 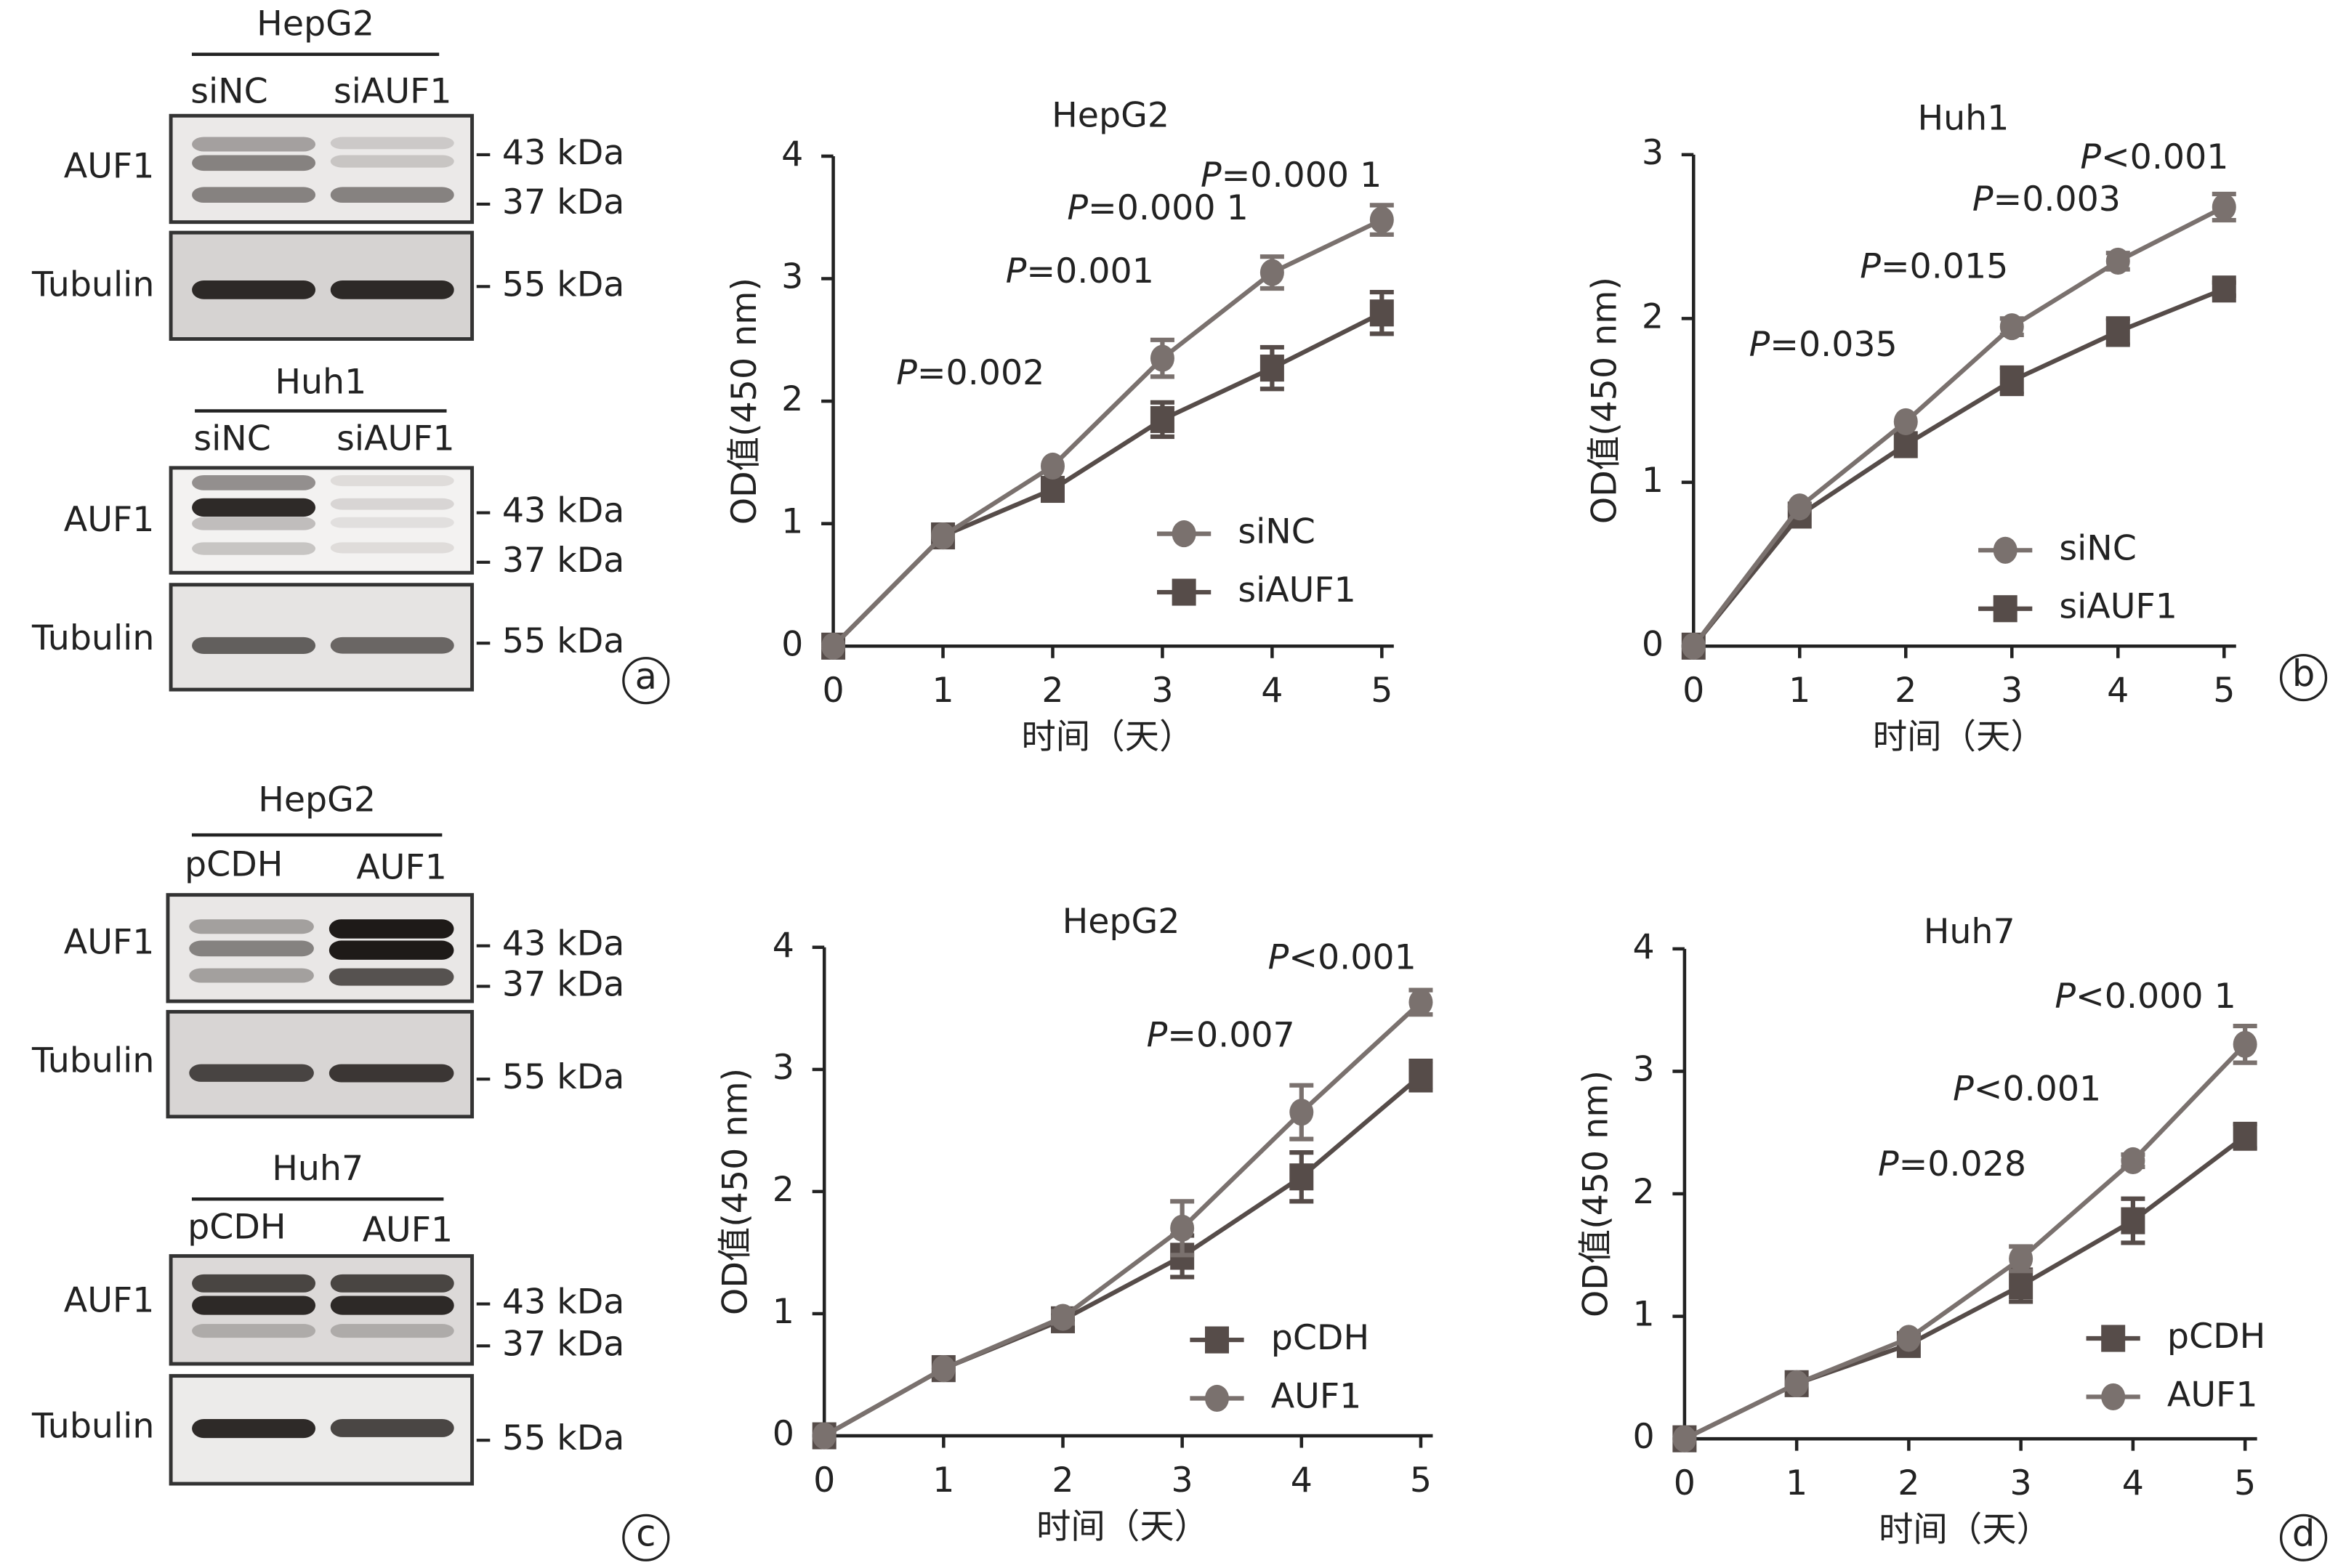 I want to click on series-siNC, so click(x=1958, y=425).